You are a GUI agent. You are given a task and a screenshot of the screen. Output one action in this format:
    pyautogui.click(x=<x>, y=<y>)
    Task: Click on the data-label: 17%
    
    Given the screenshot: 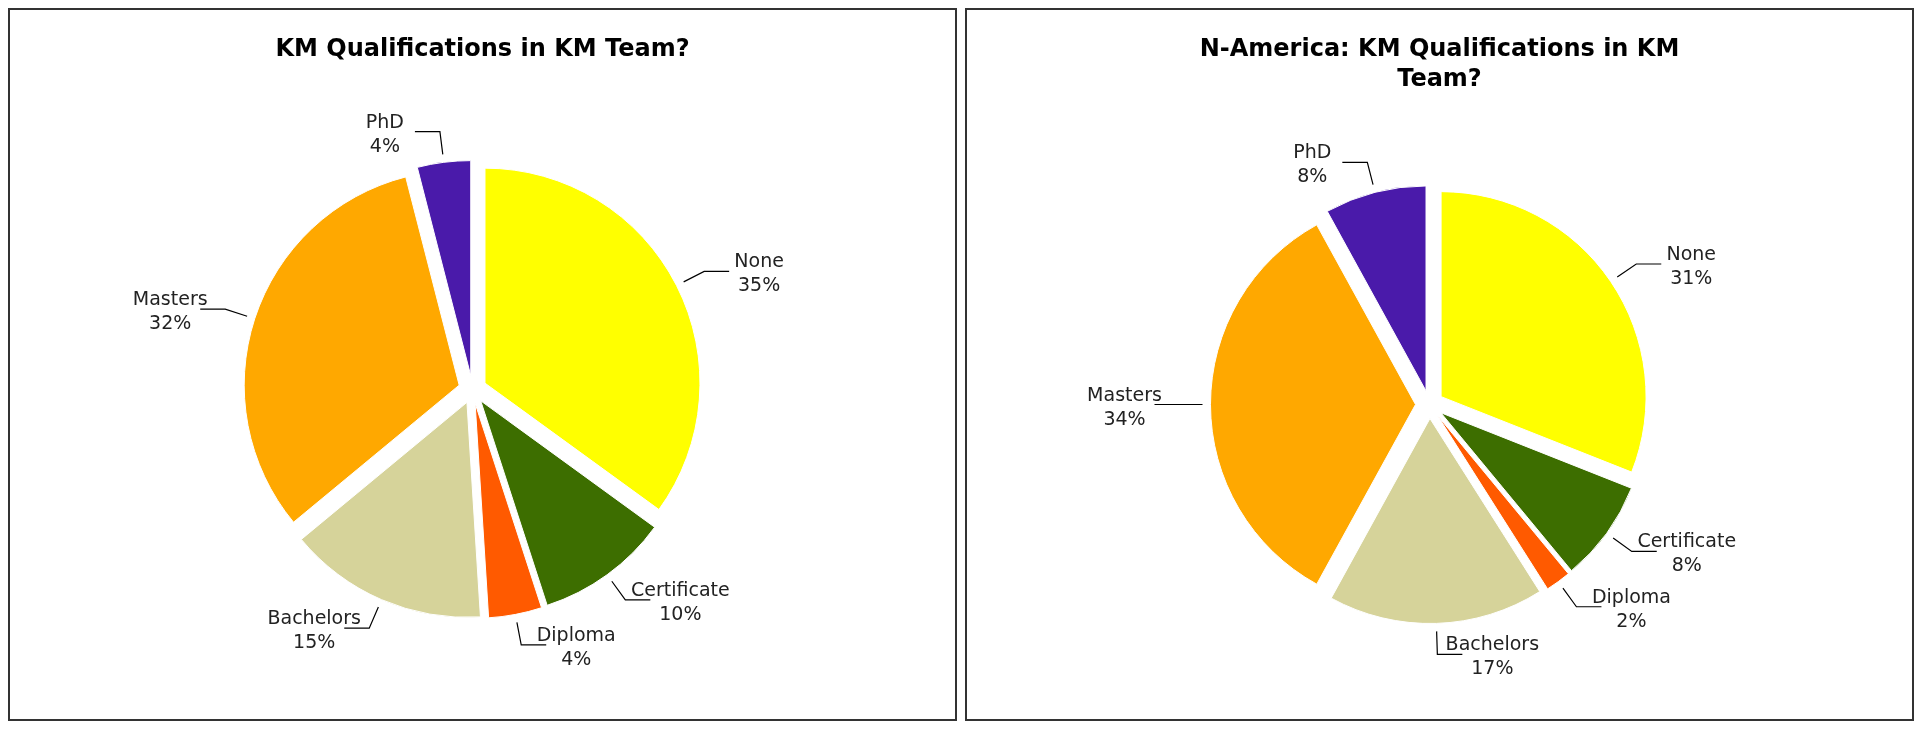 What is the action you would take?
    pyautogui.click(x=1492, y=667)
    